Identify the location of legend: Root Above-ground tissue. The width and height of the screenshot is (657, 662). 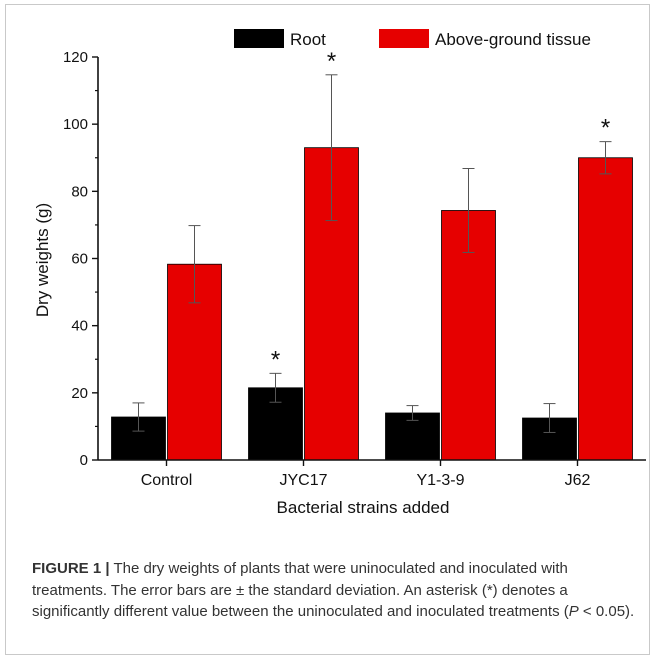
(412, 39).